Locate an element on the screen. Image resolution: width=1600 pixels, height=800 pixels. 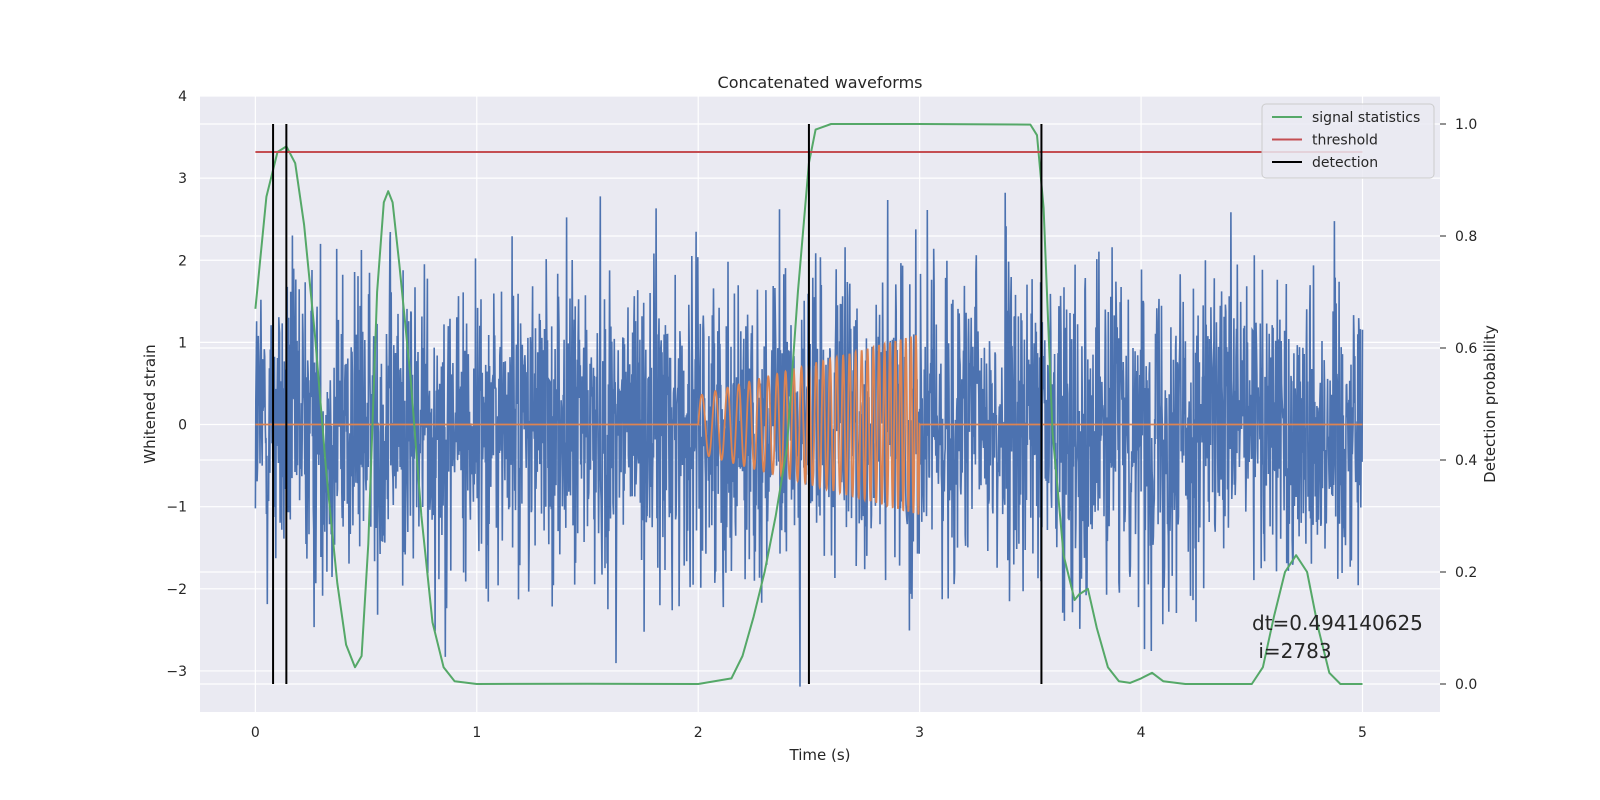
x-axis-label: Time (s) is located at coordinates (820, 755).